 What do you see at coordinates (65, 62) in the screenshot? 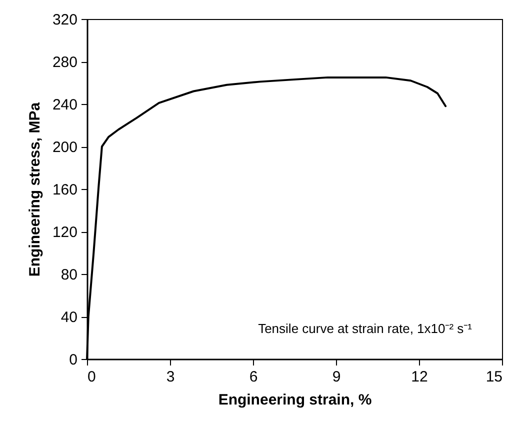
I see `y-tick-label: 280` at bounding box center [65, 62].